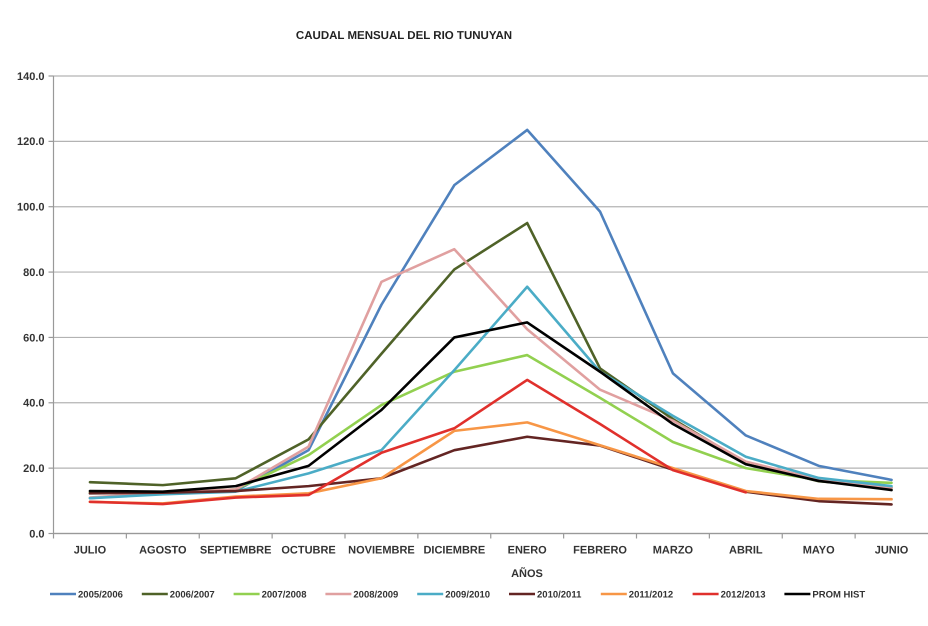 This screenshot has width=928, height=626. I want to click on legend-label: 2007/2008, so click(284, 594).